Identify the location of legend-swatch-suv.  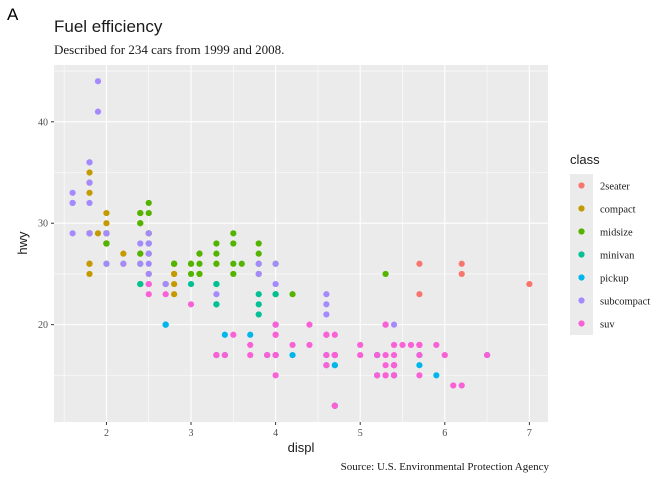
(581, 323).